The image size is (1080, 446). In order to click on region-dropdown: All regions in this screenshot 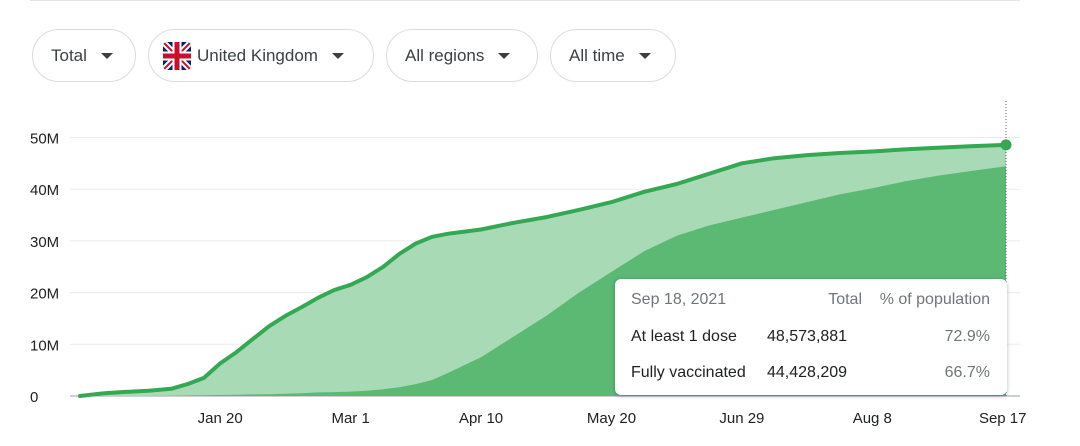, I will do `click(462, 55)`.